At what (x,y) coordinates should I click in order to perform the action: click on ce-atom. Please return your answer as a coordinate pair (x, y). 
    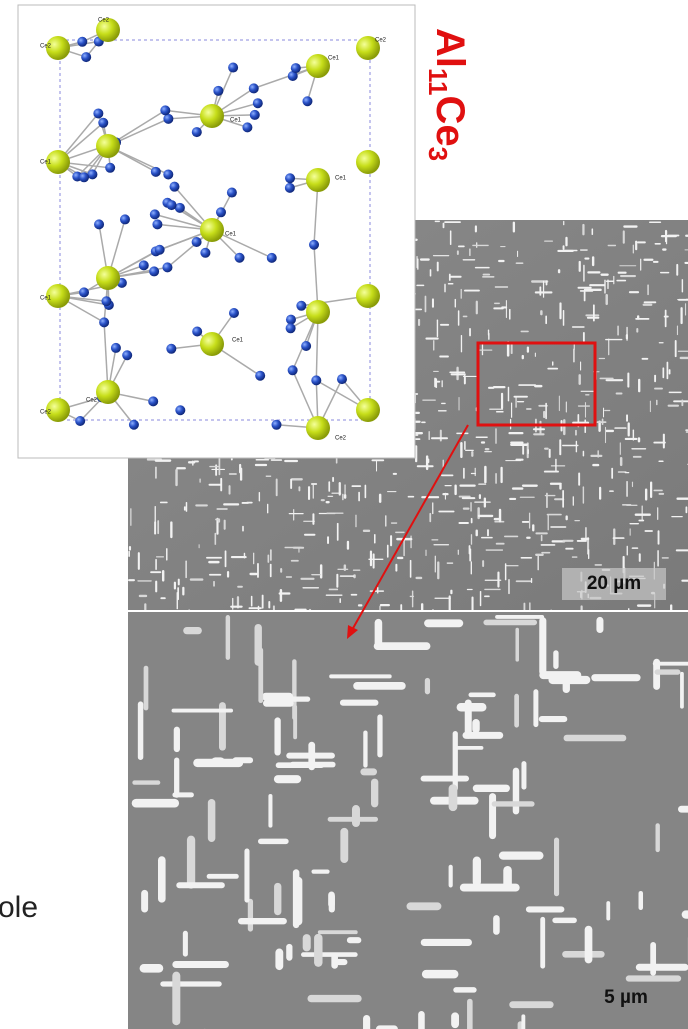
    Looking at the image, I should click on (108, 278).